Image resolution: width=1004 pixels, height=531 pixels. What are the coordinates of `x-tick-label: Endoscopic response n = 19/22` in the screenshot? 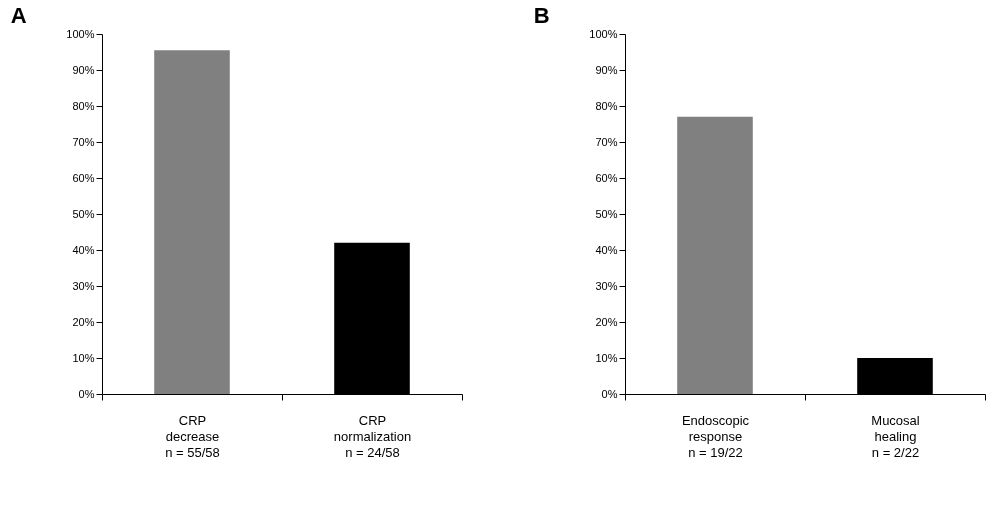 It's located at (715, 436).